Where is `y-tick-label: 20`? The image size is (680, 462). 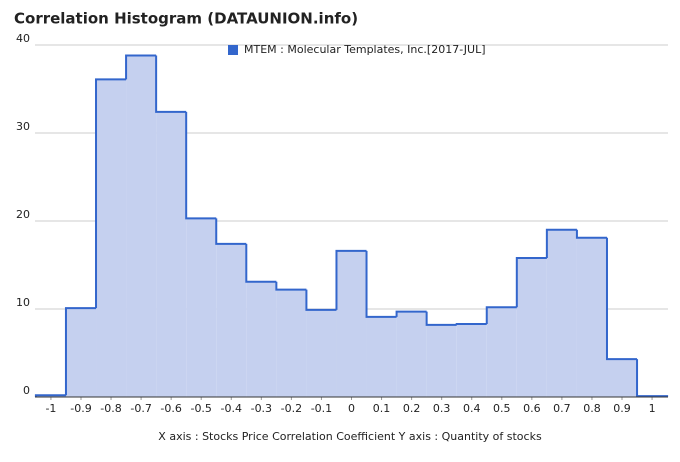 y-tick-label: 20 is located at coordinates (23, 214).